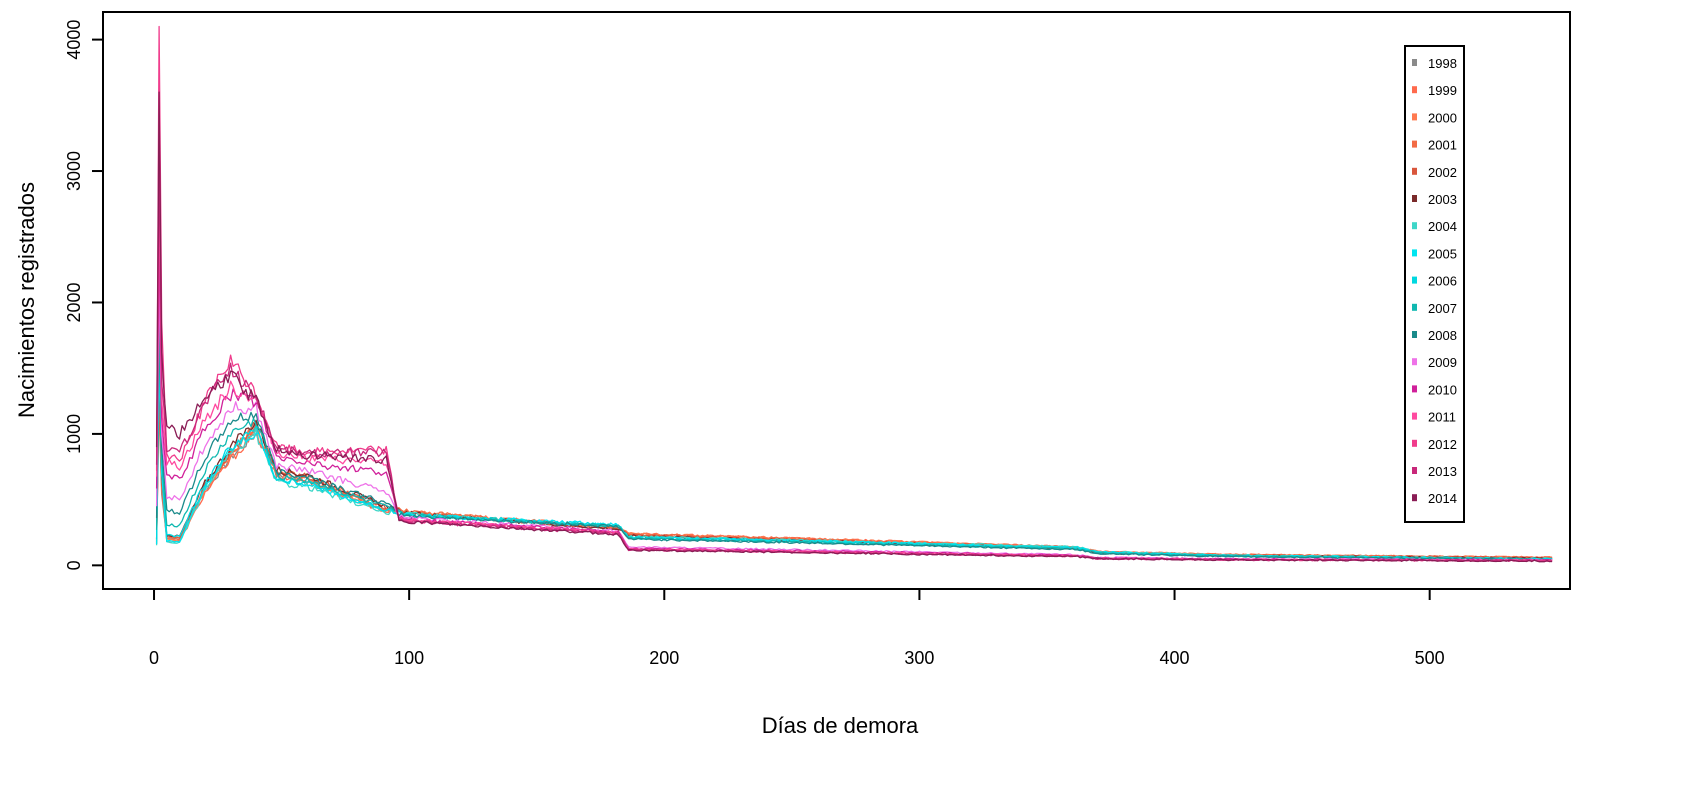  Describe the element at coordinates (154, 658) in the screenshot. I see `x-tick-label: 0` at that location.